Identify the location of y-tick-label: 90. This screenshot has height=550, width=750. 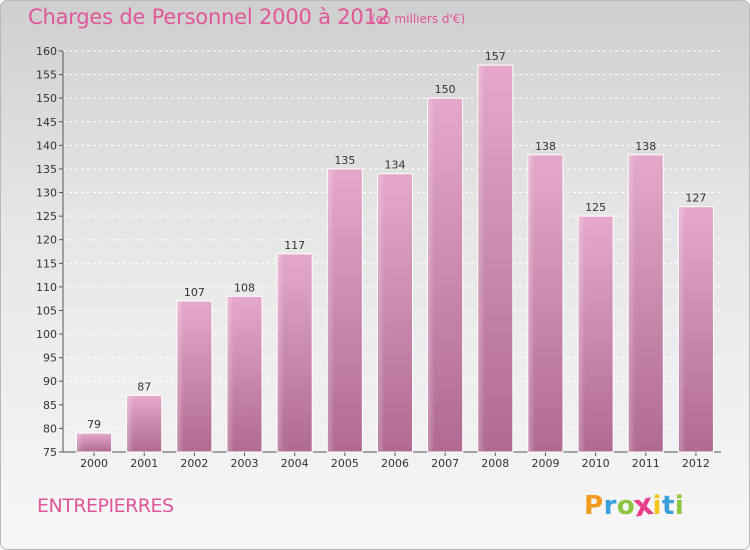
(50, 381).